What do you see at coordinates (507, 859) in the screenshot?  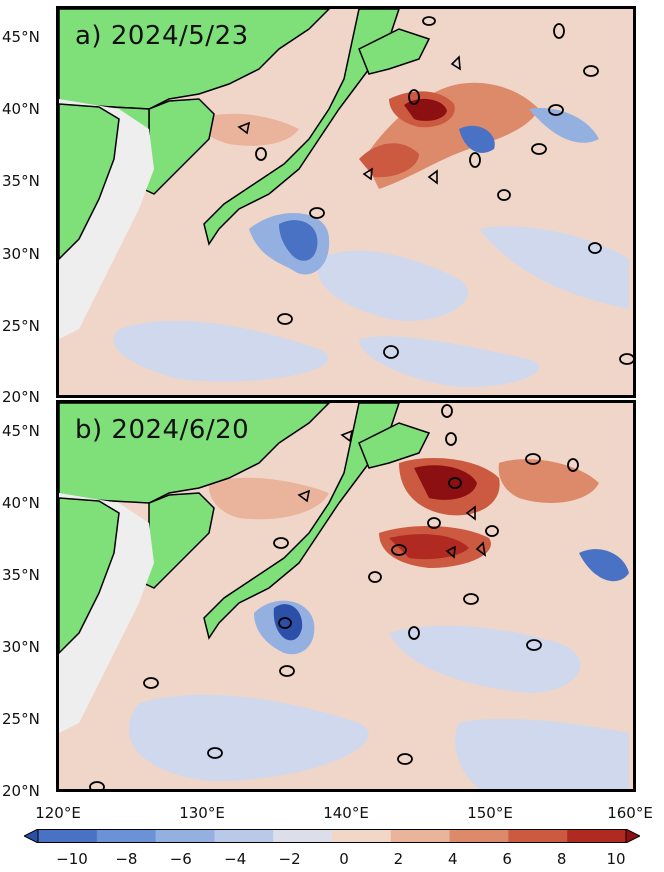 I see `colorbar-tick-label: 6` at bounding box center [507, 859].